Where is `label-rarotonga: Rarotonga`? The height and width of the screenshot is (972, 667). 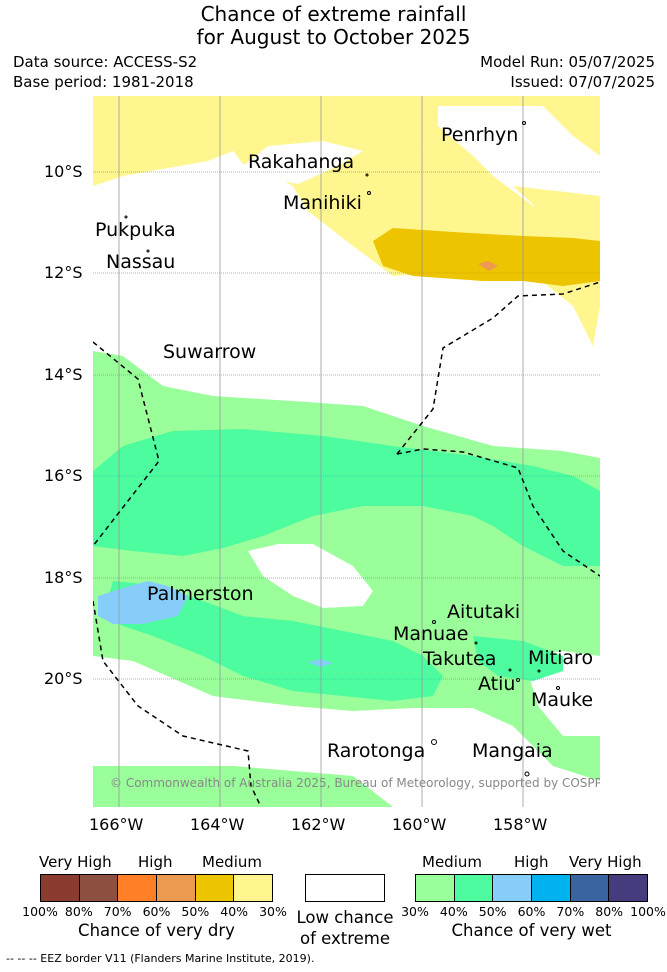 label-rarotonga: Rarotonga is located at coordinates (376, 751).